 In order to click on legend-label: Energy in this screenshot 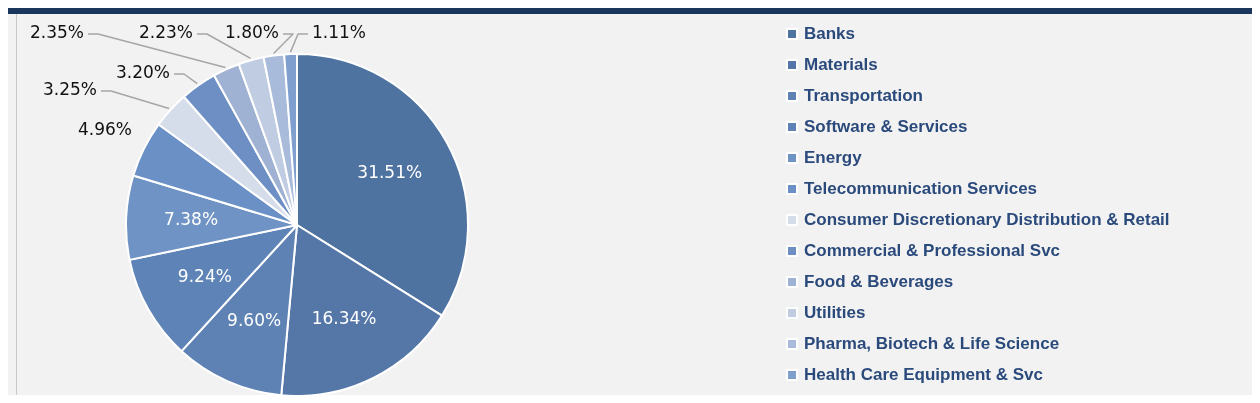, I will do `click(833, 157)`.